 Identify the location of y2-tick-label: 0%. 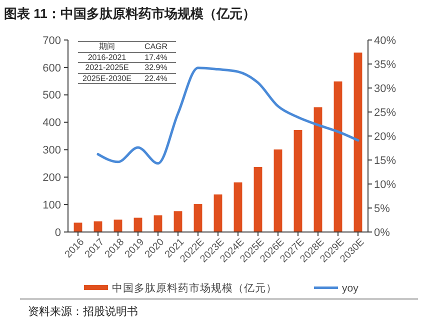
(382, 232).